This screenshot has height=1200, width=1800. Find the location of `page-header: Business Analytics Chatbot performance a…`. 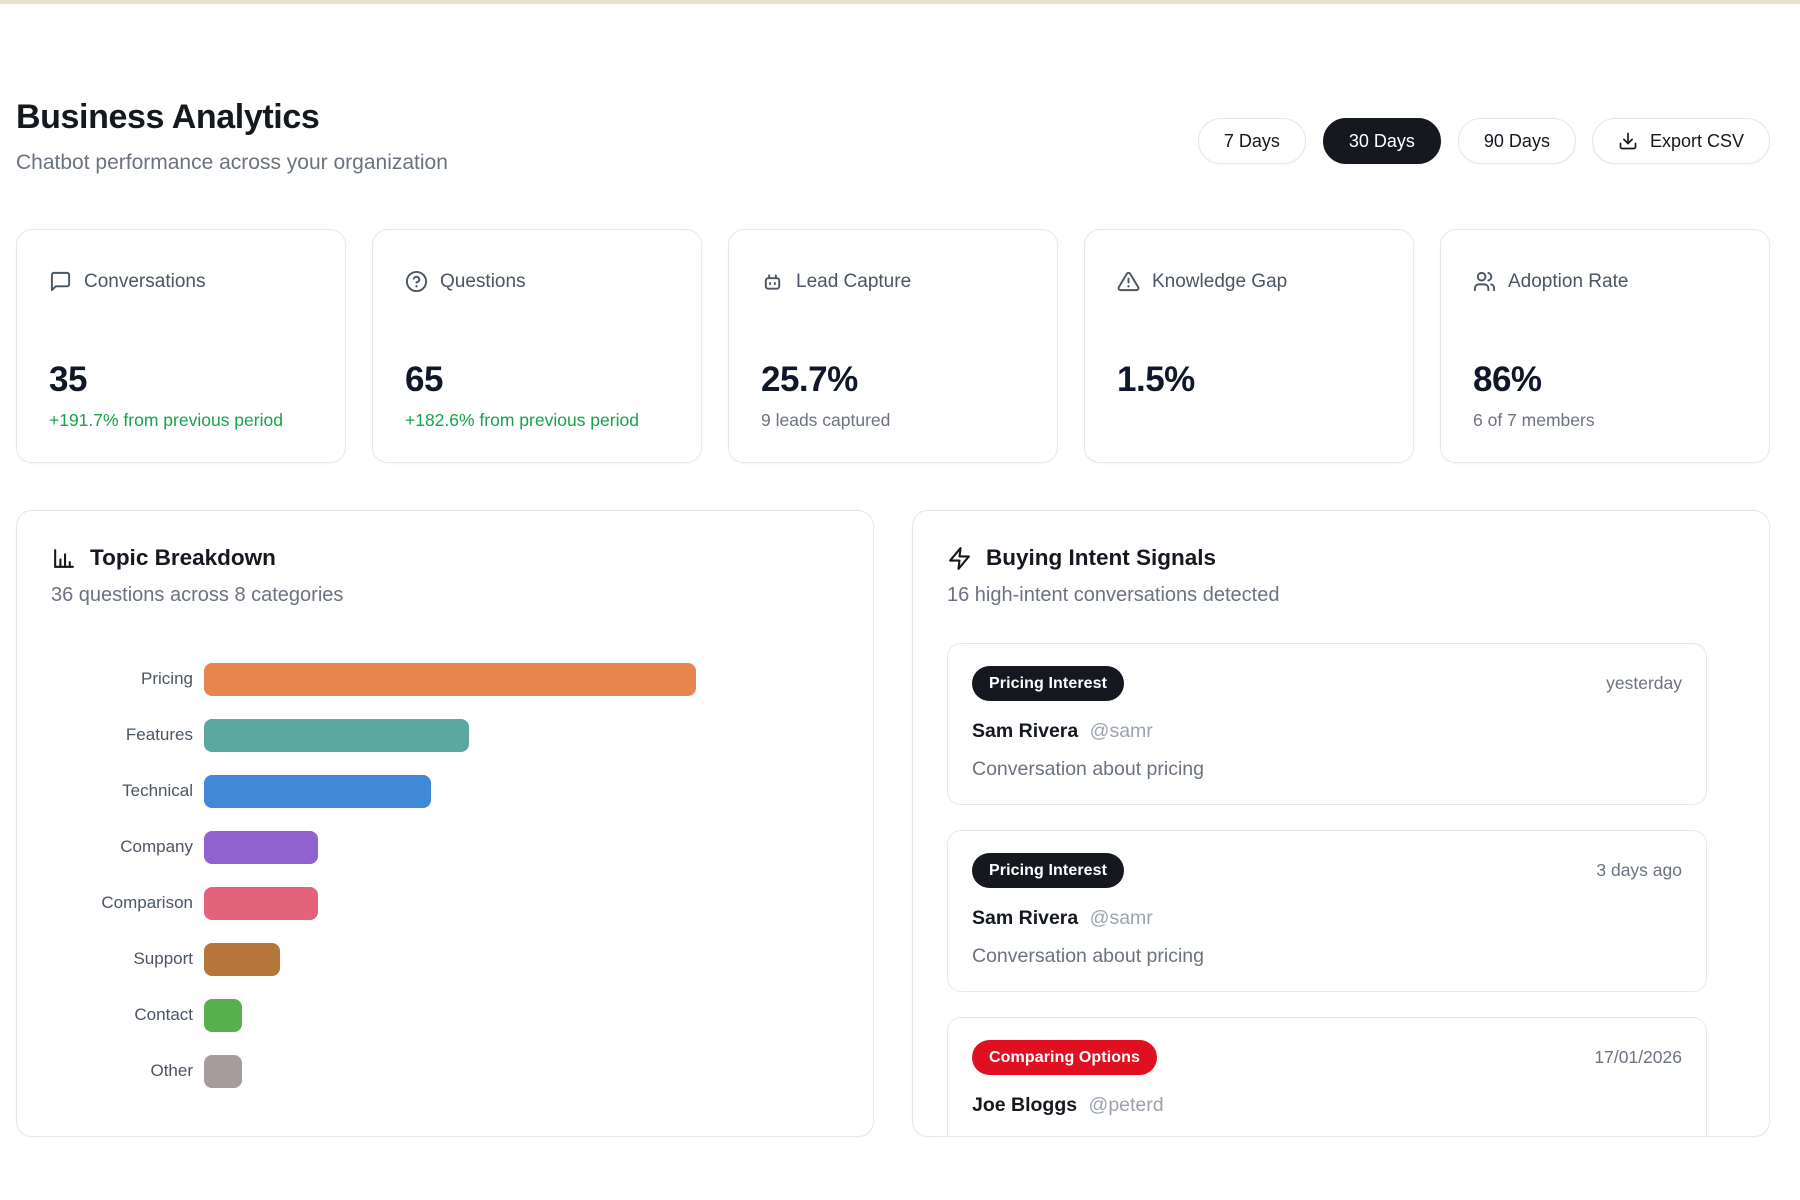

page-header: Business Analytics Chatbot performance a… is located at coordinates (893, 136).